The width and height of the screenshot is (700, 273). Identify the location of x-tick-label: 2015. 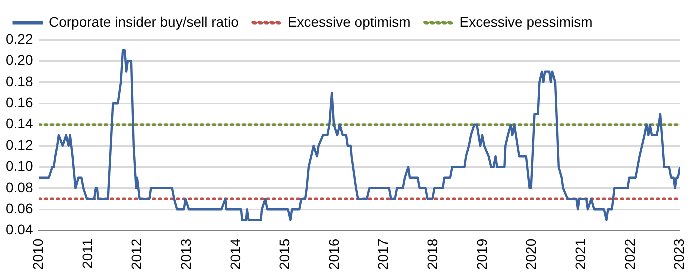
(284, 254).